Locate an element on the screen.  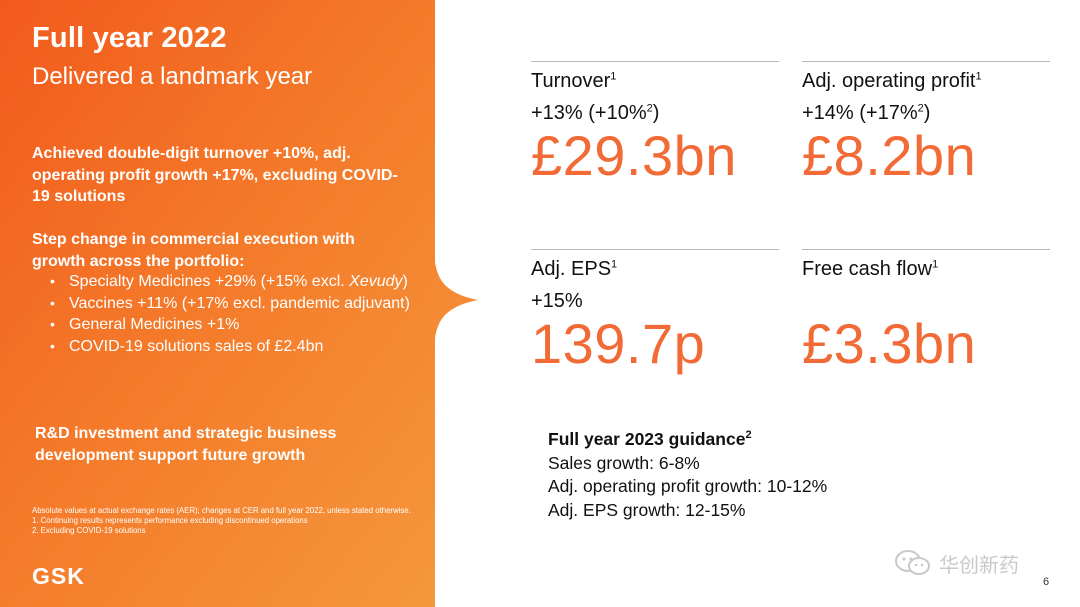
page-number: 6 is located at coordinates (1046, 582).